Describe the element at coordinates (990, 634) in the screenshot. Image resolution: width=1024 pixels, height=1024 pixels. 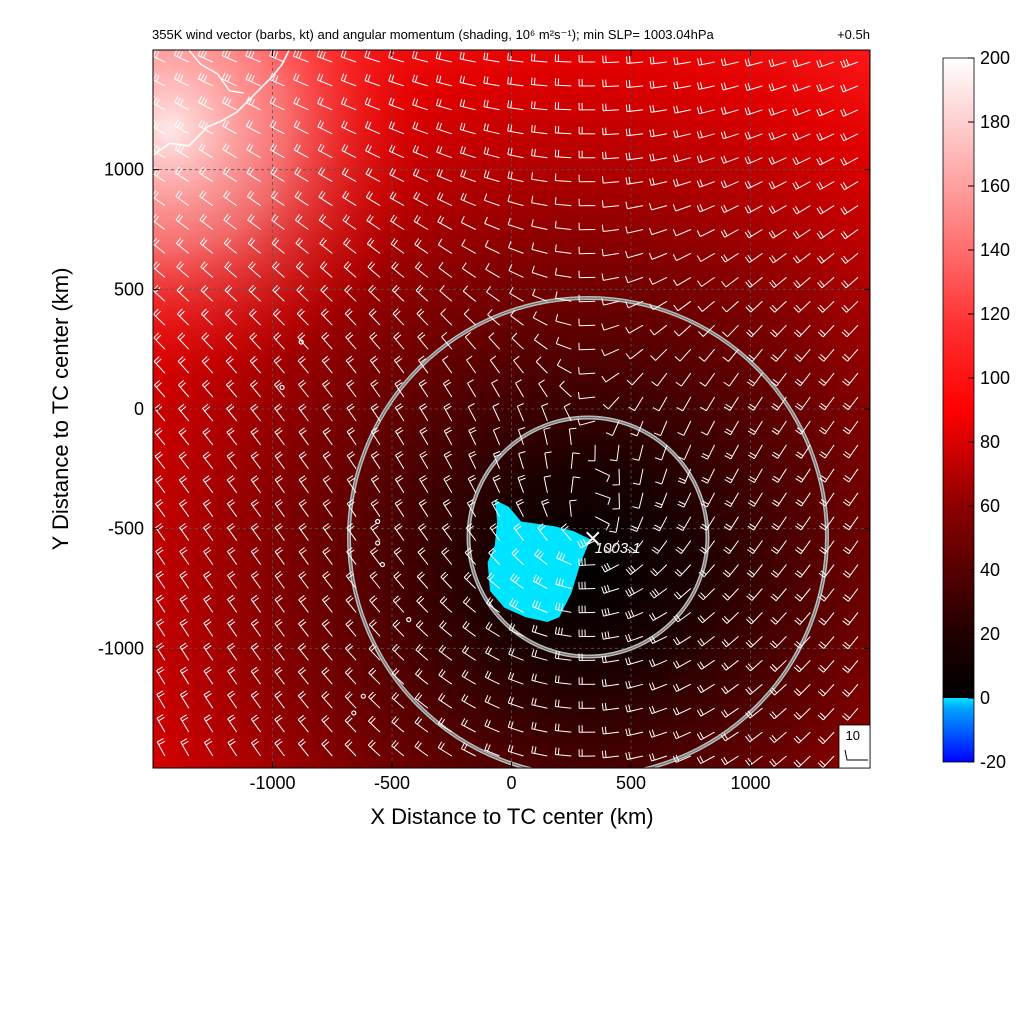
I see `colorbar-tick-label: 20` at that location.